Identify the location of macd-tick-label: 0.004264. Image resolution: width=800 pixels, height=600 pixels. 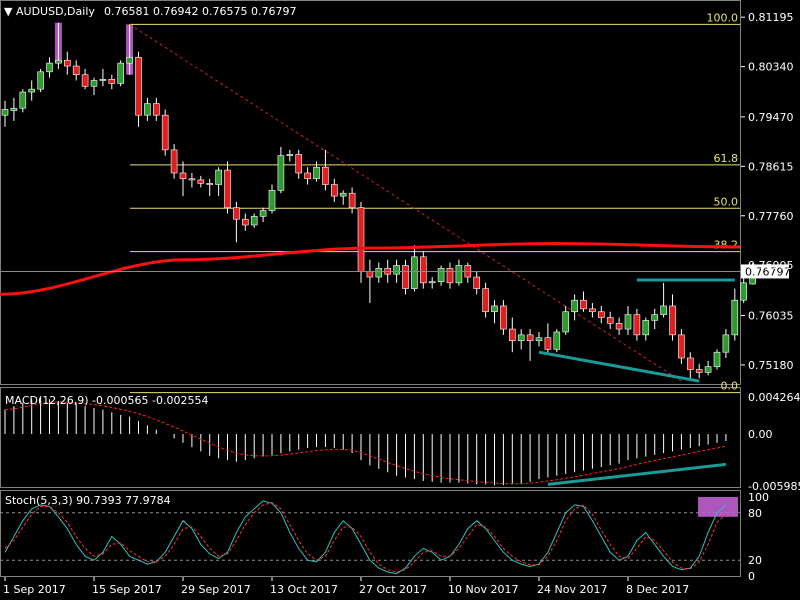
(774, 397).